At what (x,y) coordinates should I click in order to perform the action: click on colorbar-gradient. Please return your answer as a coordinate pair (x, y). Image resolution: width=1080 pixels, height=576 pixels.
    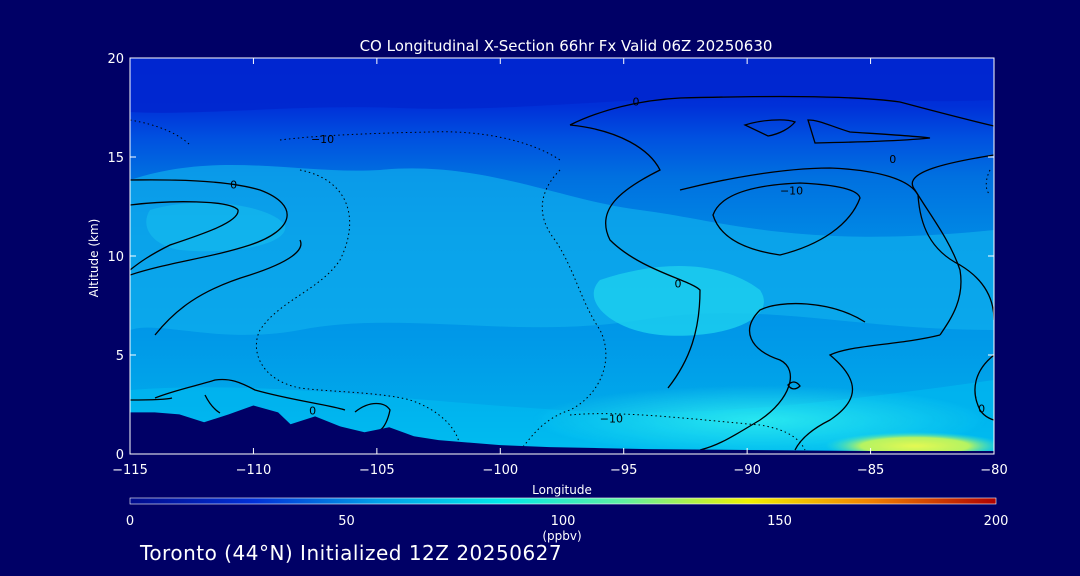
    Looking at the image, I should click on (563, 501).